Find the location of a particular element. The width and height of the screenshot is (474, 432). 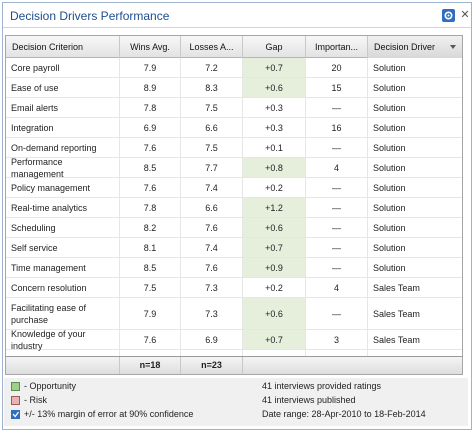

gear-icon is located at coordinates (448, 15).